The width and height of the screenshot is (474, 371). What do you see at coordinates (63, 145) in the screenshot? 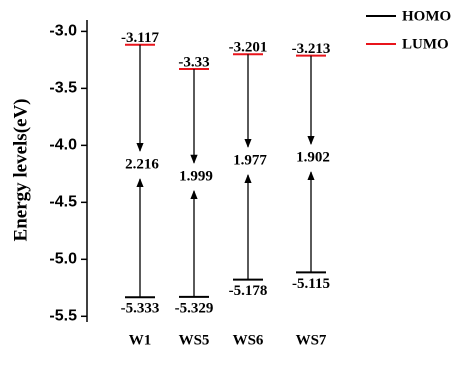
I see `y-tick-label: -4.0` at bounding box center [63, 145].